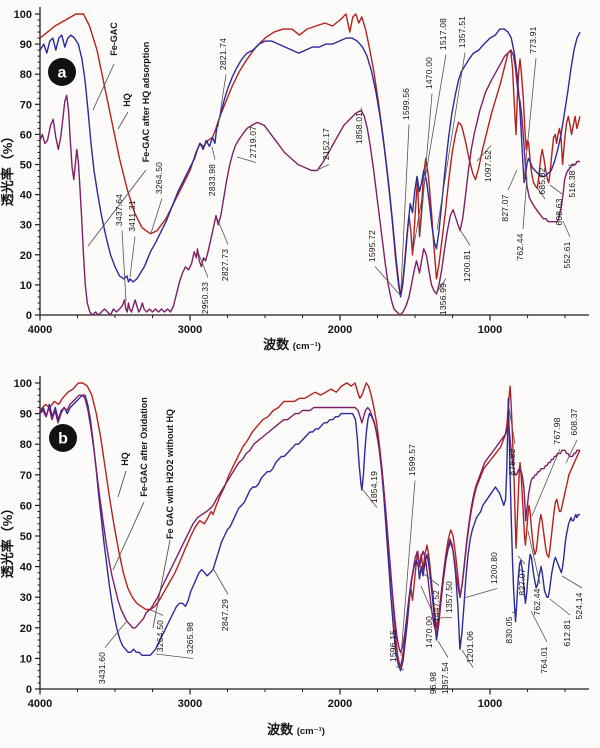 This screenshot has height=748, width=600. I want to click on annotation-762-44: 762.44, so click(537, 601).